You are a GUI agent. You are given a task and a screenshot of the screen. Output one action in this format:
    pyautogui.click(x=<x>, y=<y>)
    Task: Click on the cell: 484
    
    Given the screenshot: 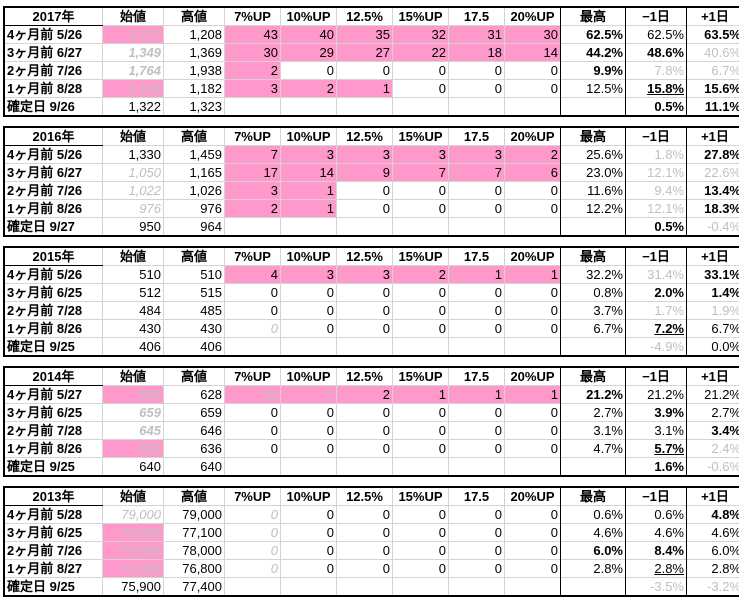 What is the action you would take?
    pyautogui.click(x=133, y=311)
    